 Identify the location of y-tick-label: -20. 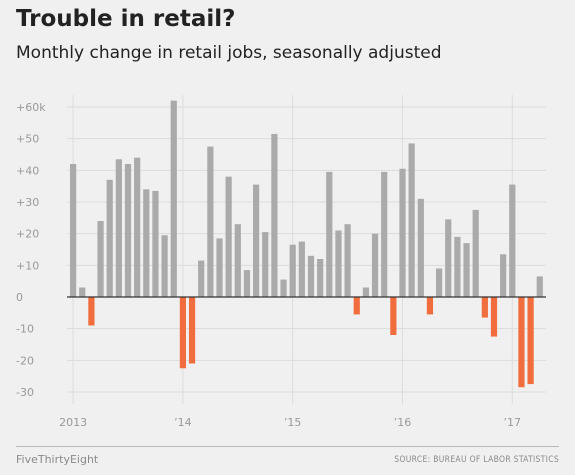
(25, 360).